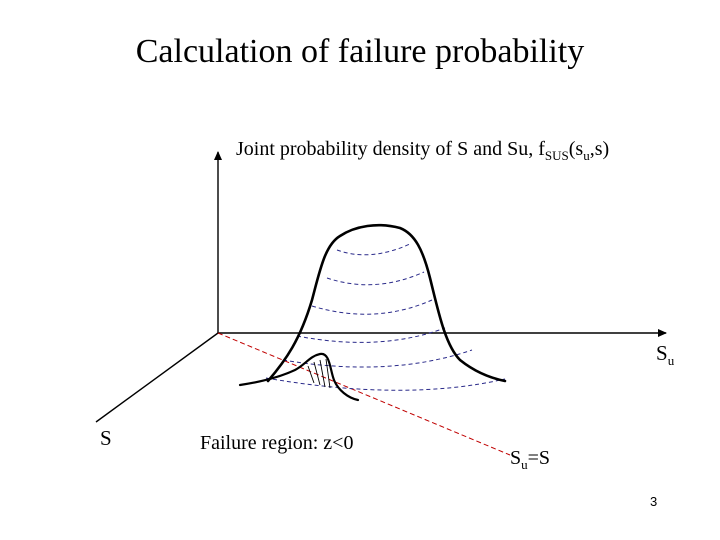  Describe the element at coordinates (277, 443) in the screenshot. I see `failure-region-label: Failure region: z<0` at that location.